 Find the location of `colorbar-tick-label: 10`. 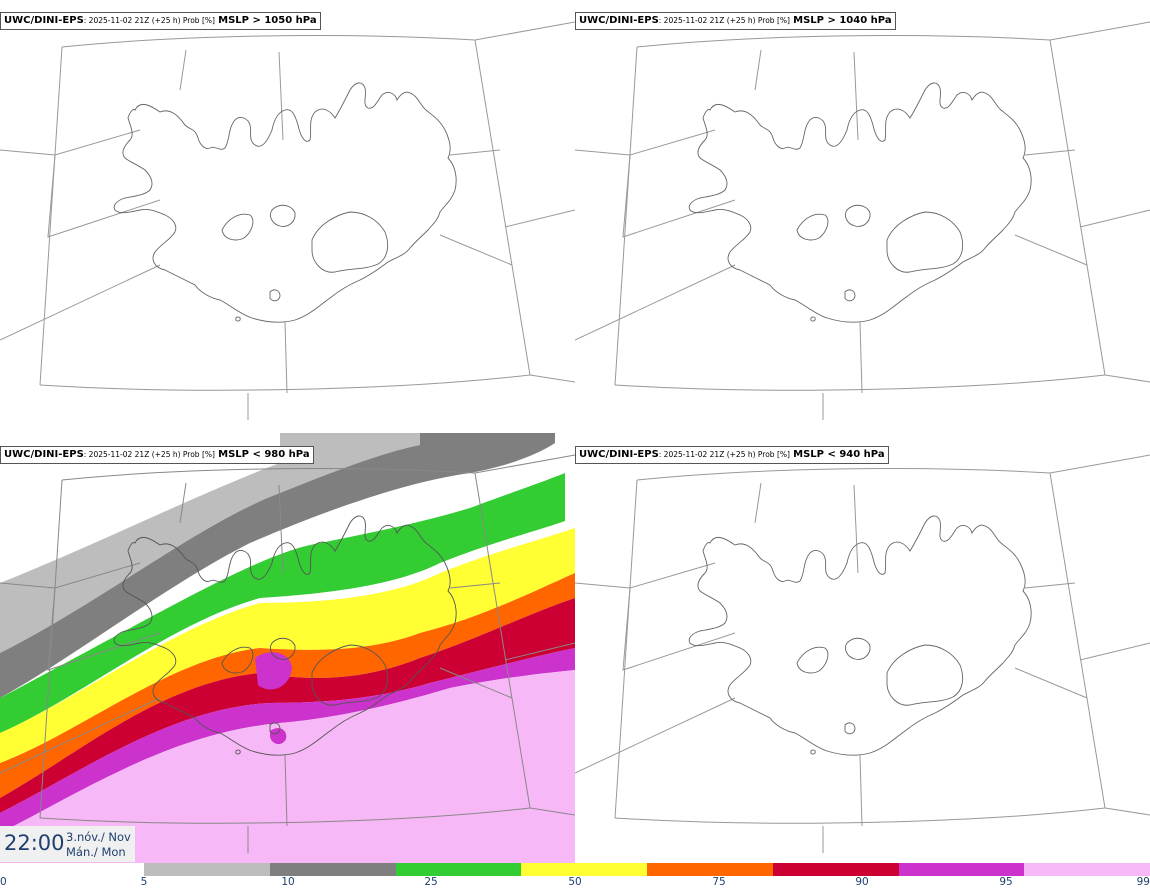

colorbar-tick-label: 10 is located at coordinates (288, 882).